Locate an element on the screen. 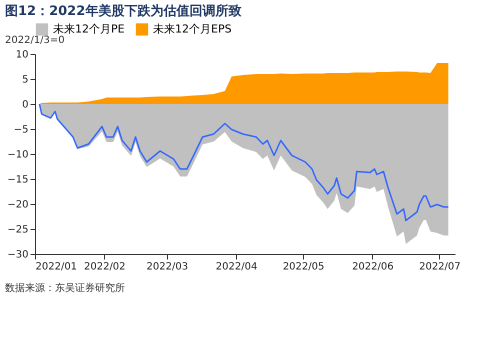  x-tick-label: 2022/07 is located at coordinates (440, 267).